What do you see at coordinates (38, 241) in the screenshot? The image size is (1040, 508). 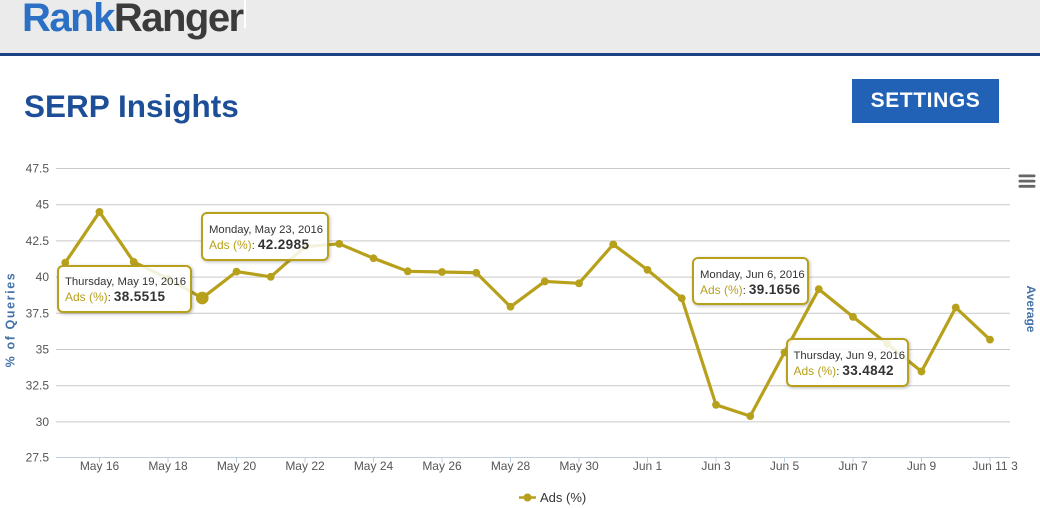 I see `svg-text: 42.5` at bounding box center [38, 241].